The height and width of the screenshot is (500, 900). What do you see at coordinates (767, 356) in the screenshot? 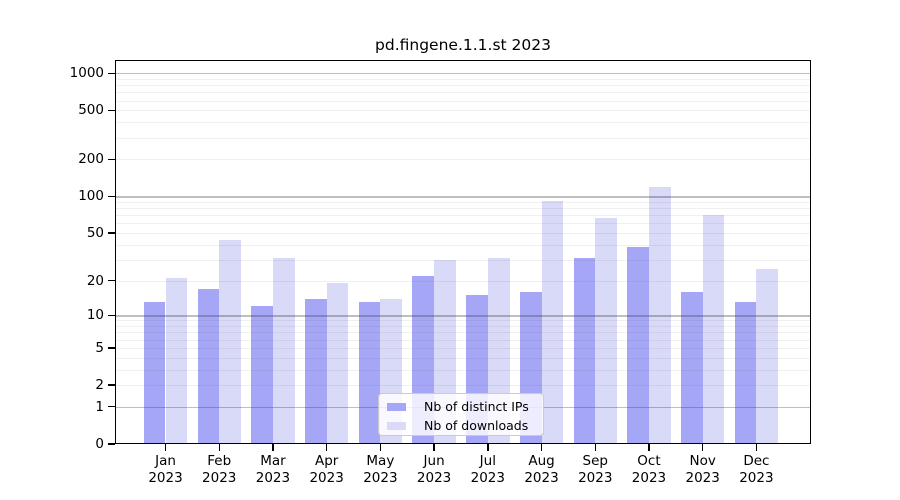
I see `bar-downloads-dec` at bounding box center [767, 356].